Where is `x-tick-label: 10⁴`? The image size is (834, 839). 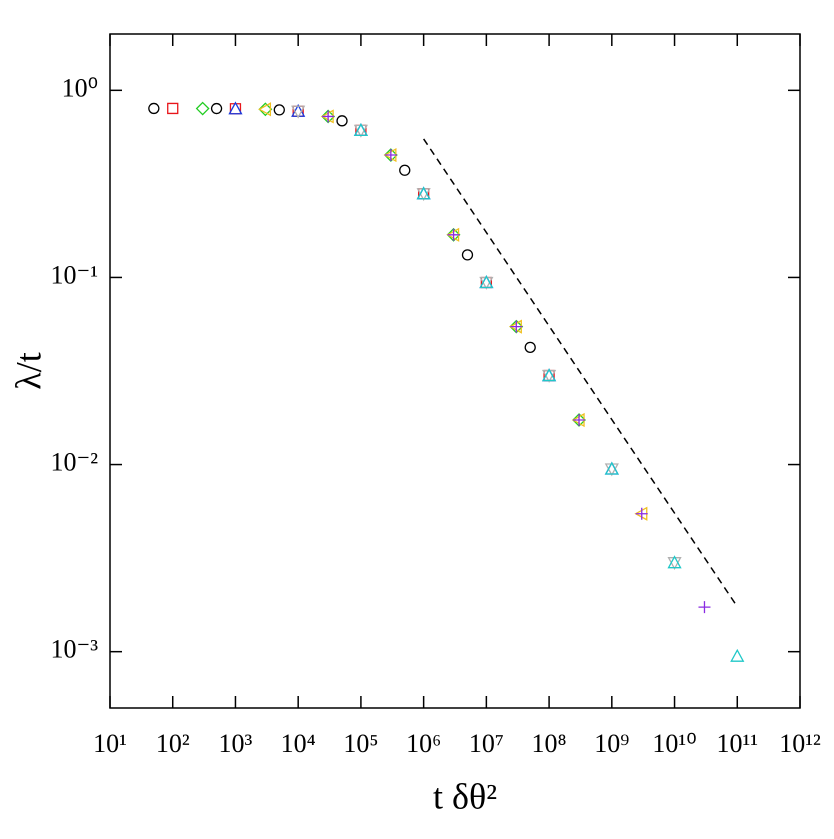
x-tick-label: 10⁴ is located at coordinates (298, 743).